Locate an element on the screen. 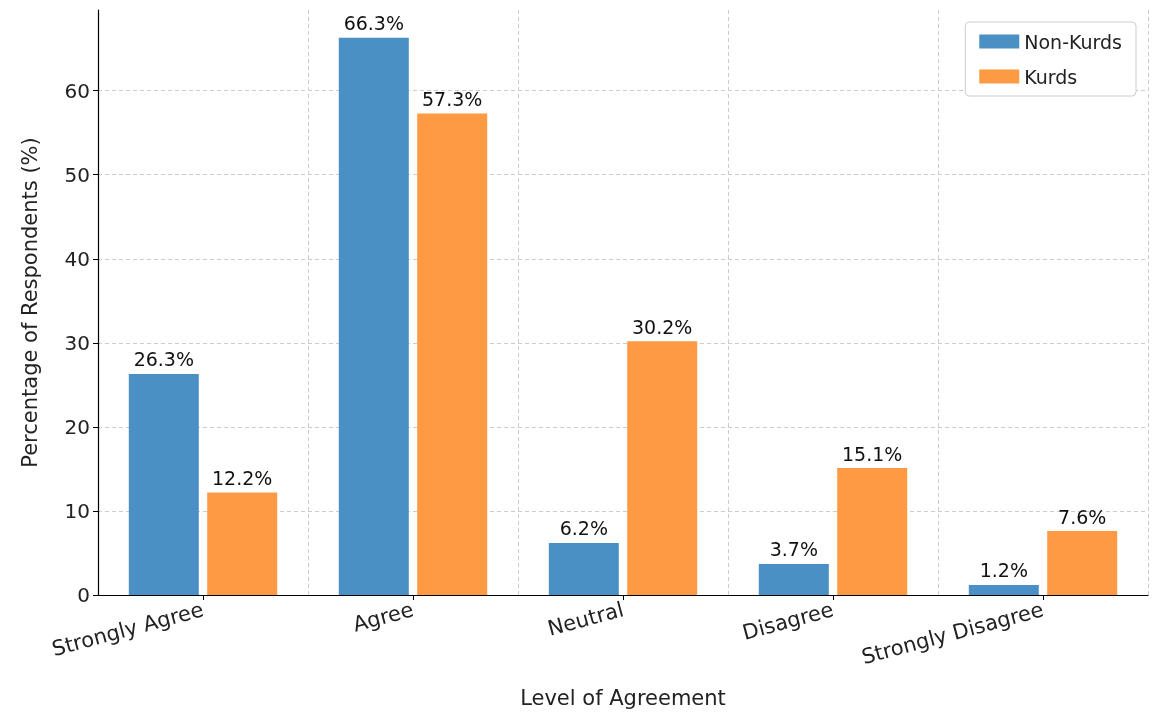  y-tick-label: 40 is located at coordinates (77, 258).